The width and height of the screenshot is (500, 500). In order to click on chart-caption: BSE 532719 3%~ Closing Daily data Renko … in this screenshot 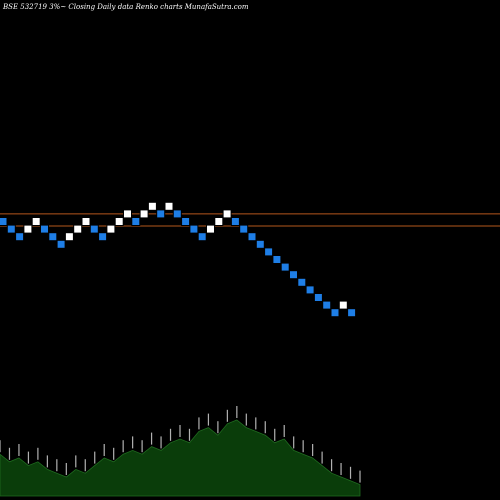, I will do `click(125, 7)`.